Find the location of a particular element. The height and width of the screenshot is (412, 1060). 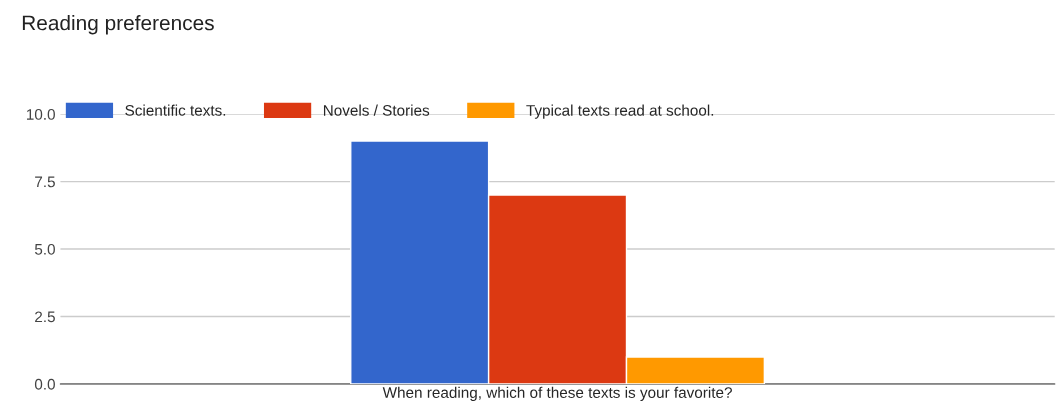

y-tick-label: 5.0 is located at coordinates (44, 249).